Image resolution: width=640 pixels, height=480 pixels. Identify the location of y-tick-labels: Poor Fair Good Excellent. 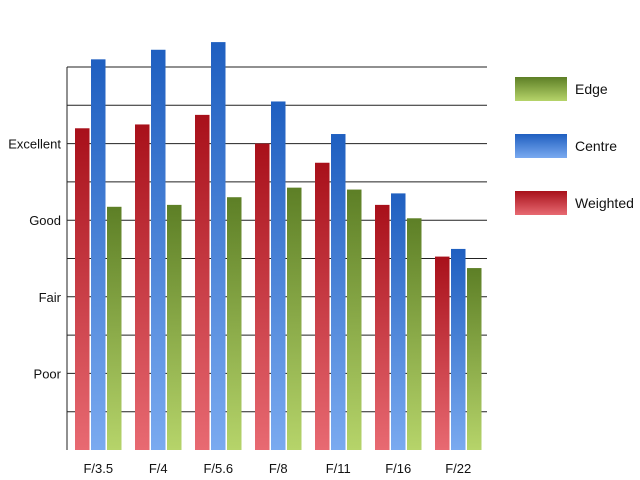
(34, 259).